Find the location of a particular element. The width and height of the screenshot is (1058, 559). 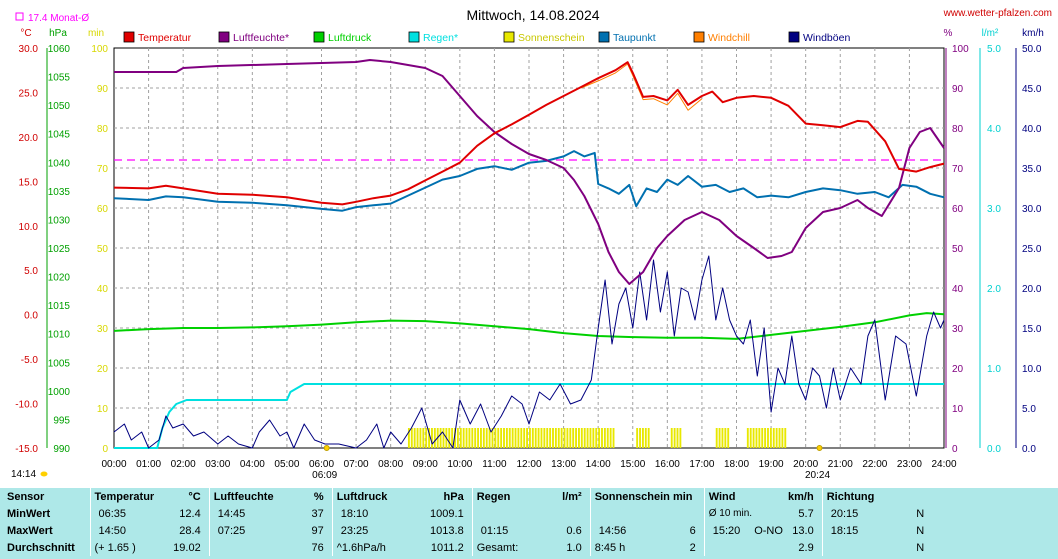

wind-tick: 20.0 is located at coordinates (1032, 289).